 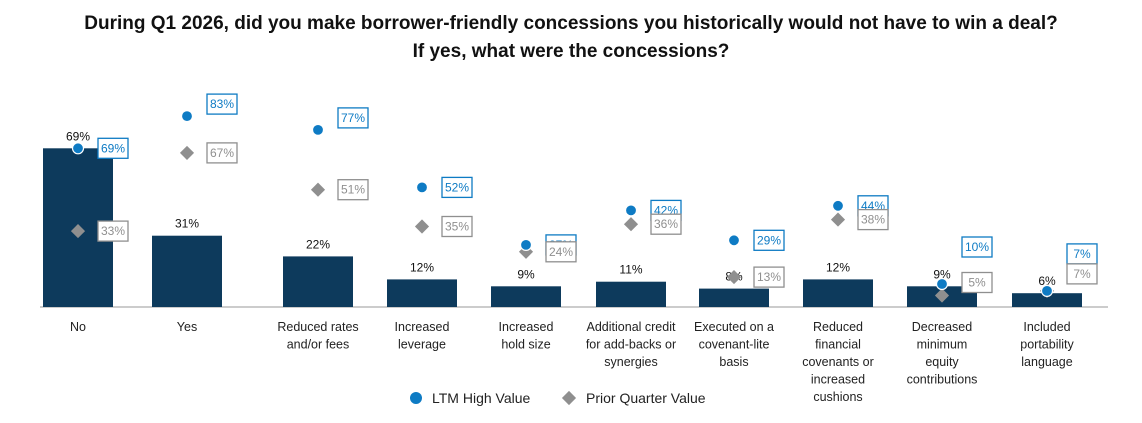 I want to click on prior-quarter-label: 38%, so click(x=873, y=220).